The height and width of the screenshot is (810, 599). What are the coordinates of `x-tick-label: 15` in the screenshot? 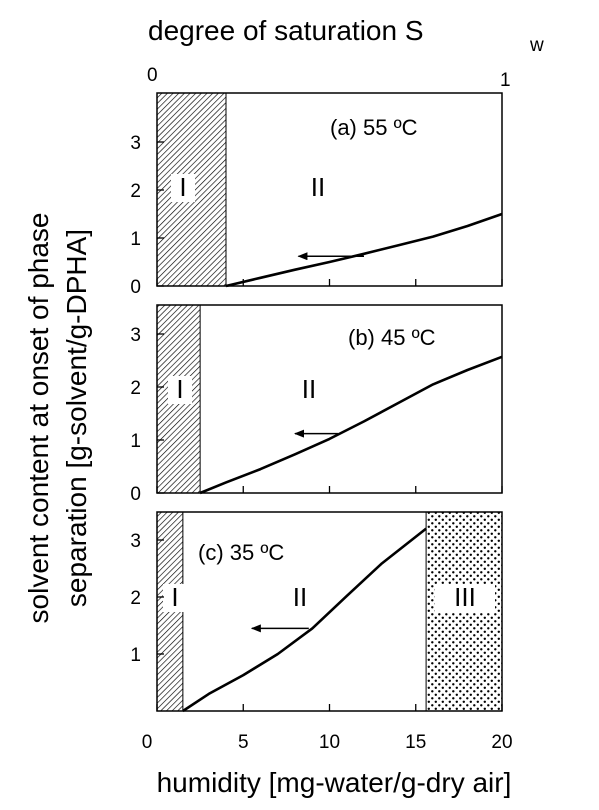 It's located at (415, 742).